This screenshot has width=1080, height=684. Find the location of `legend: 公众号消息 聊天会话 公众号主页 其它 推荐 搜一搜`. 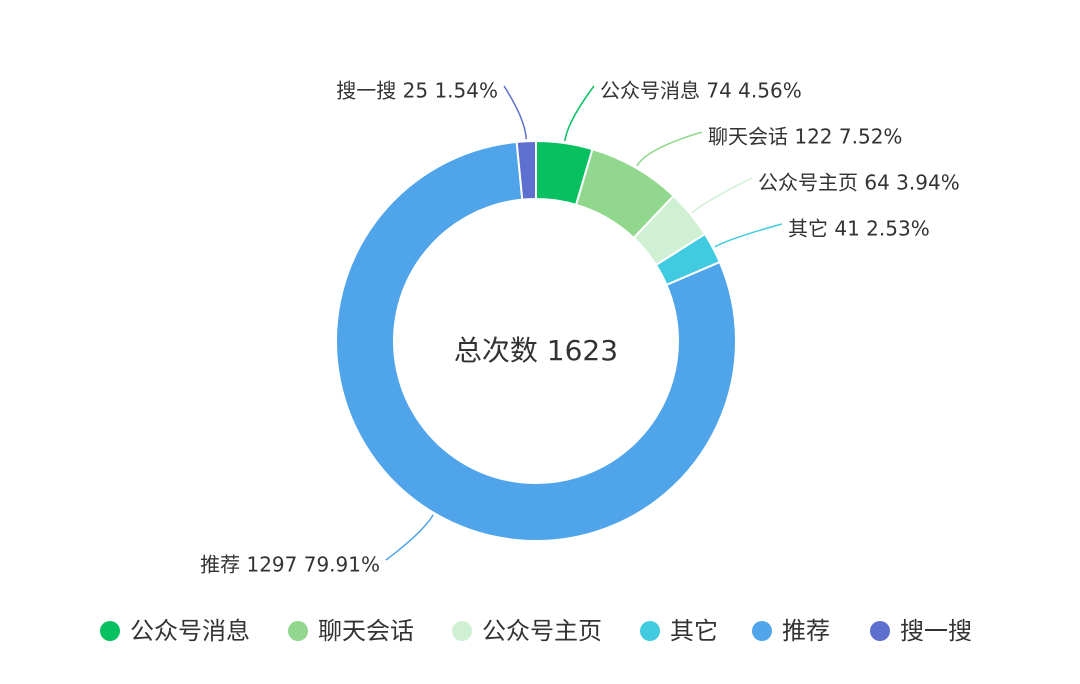

legend: 公众号消息 聊天会话 公众号主页 其它 推荐 搜一搜 is located at coordinates (536, 631).